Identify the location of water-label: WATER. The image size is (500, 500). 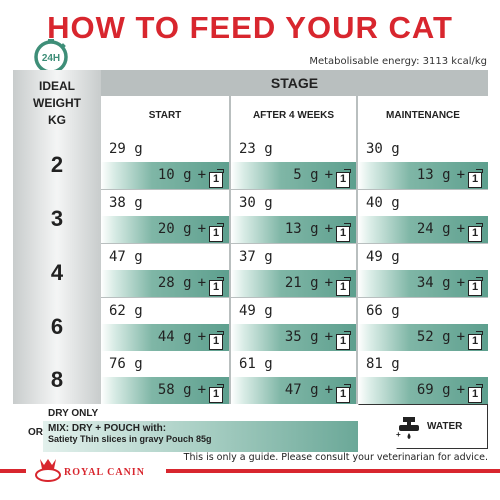
(445, 426).